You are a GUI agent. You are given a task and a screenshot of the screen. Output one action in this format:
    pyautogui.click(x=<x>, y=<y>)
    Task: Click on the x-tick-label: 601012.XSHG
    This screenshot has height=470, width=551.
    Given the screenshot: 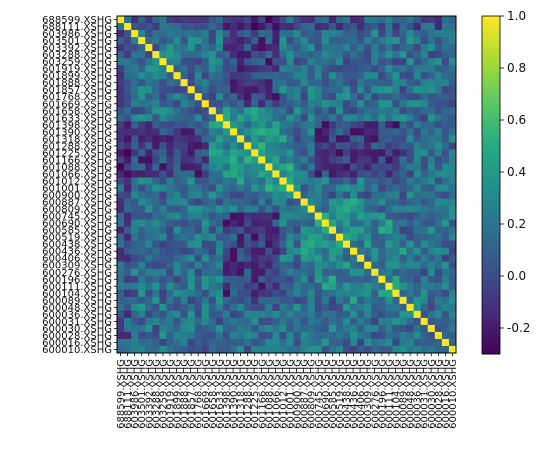 What is the action you would take?
    pyautogui.click(x=283, y=394)
    